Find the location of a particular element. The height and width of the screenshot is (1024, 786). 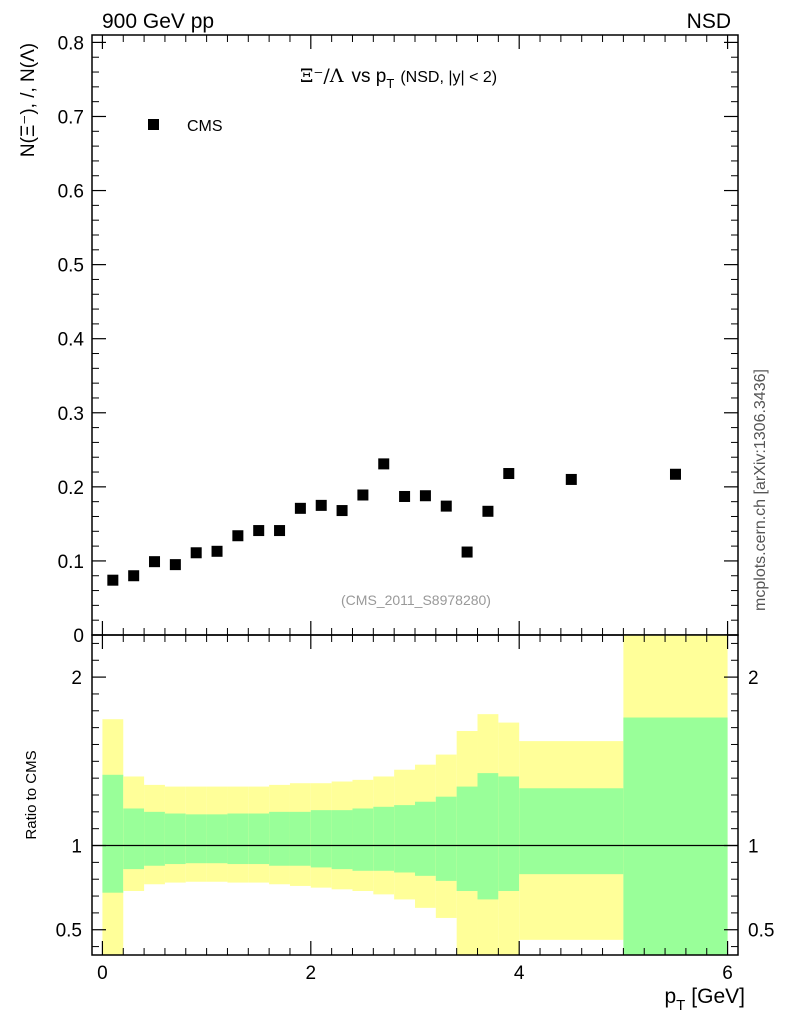

main-y-axis-label: N(Ξ⁻), /, N(Λ) is located at coordinates (28, 100).